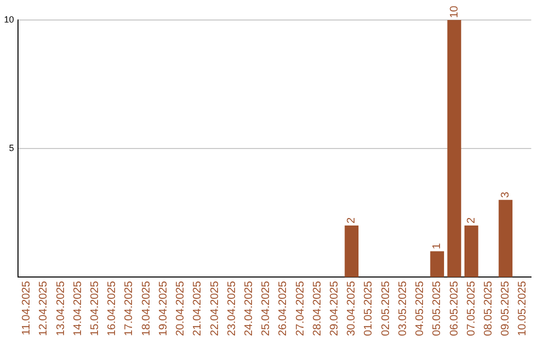 The height and width of the screenshot is (340, 540). I want to click on x-tick-label: 06.05.2025, so click(454, 308).